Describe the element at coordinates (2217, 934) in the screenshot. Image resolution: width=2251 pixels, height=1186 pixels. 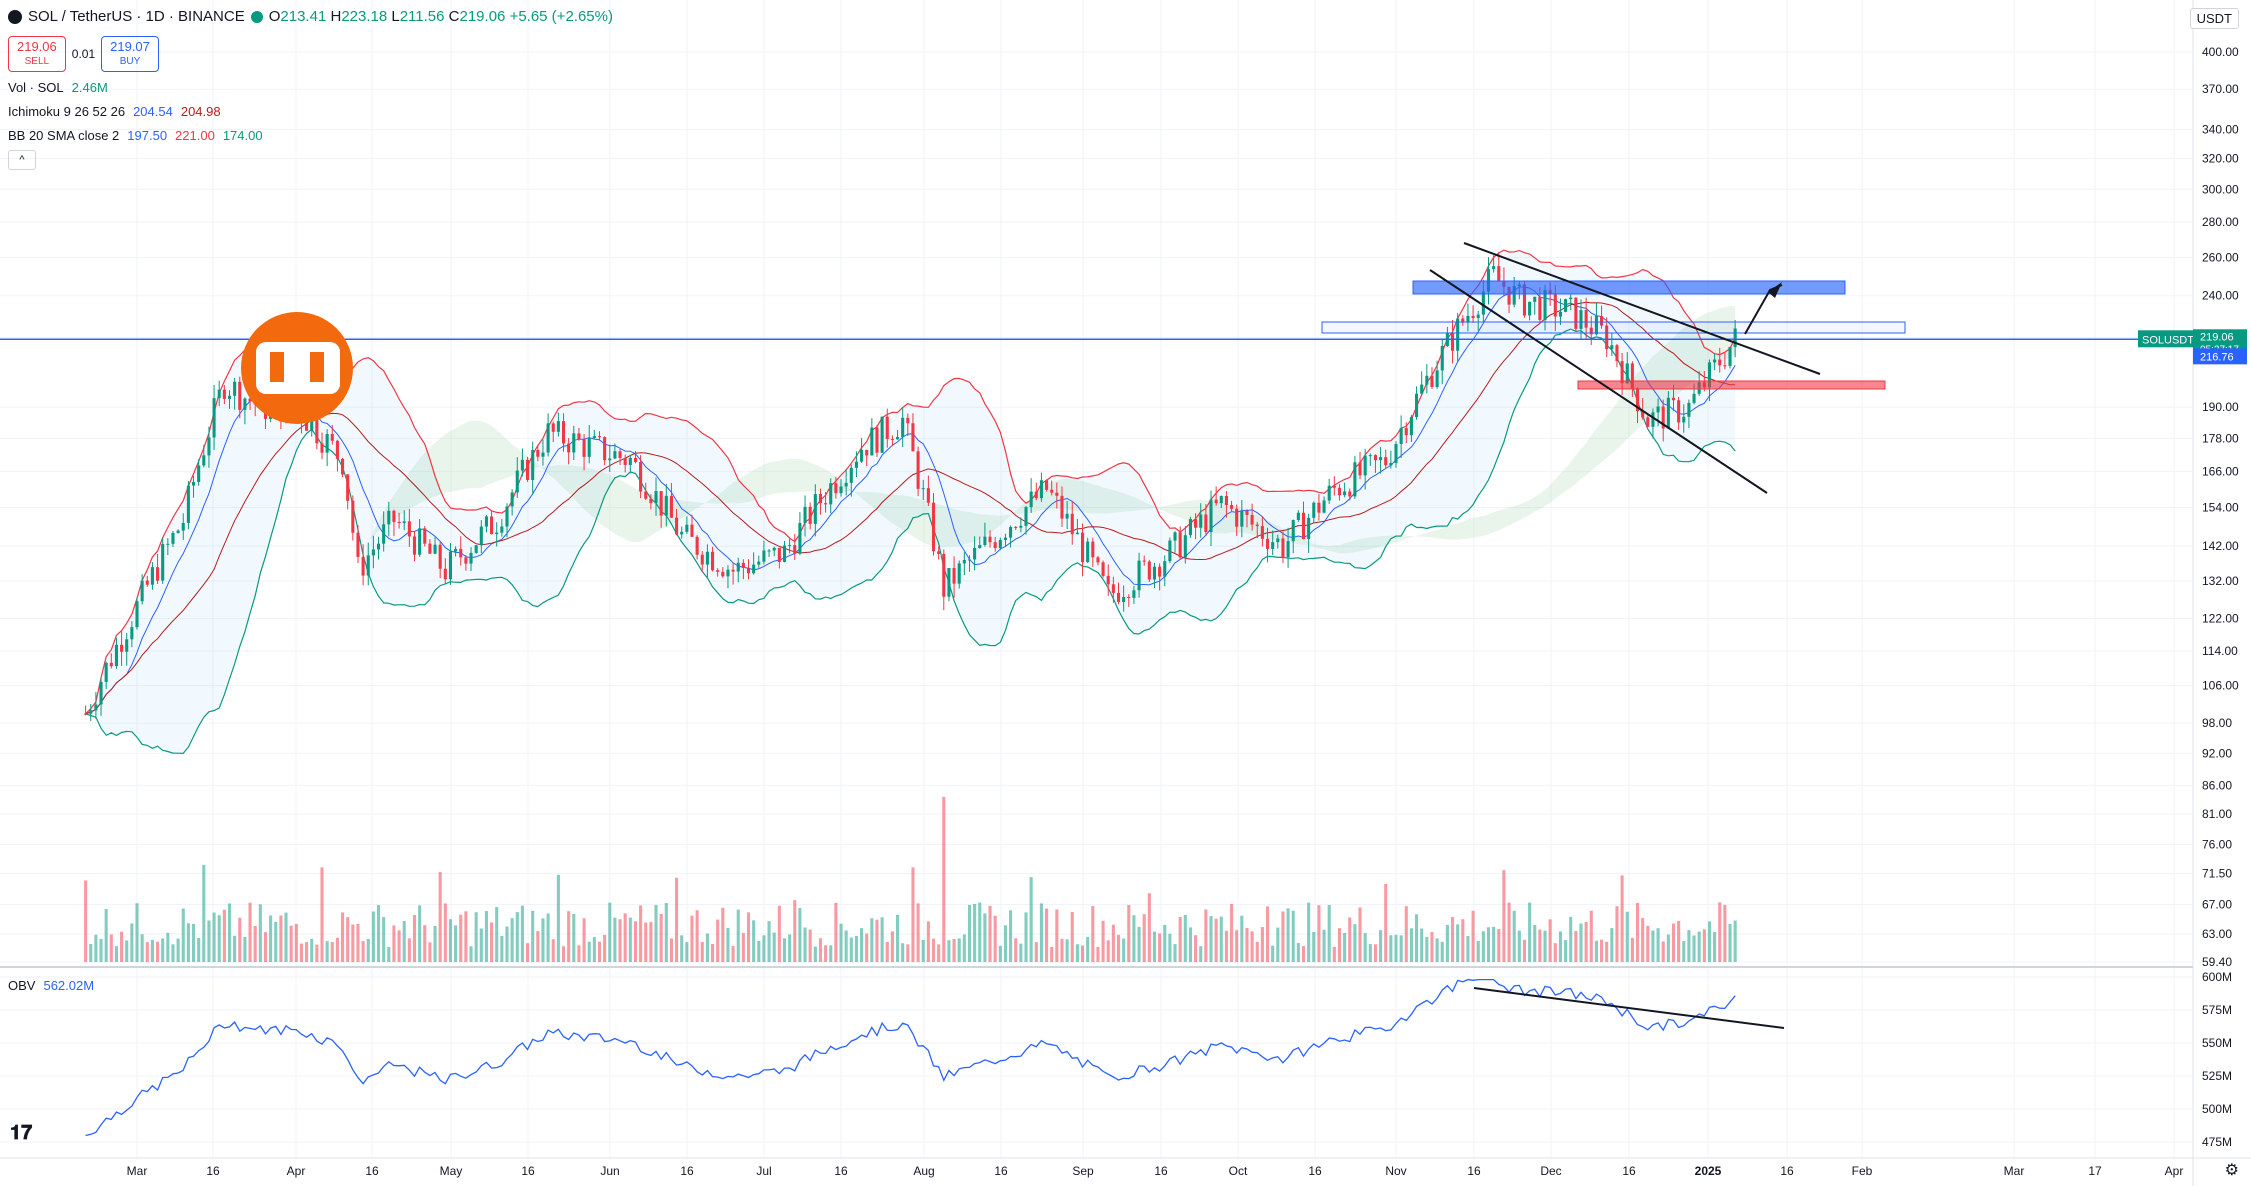
I see `price-tick-label: 63.00` at that location.